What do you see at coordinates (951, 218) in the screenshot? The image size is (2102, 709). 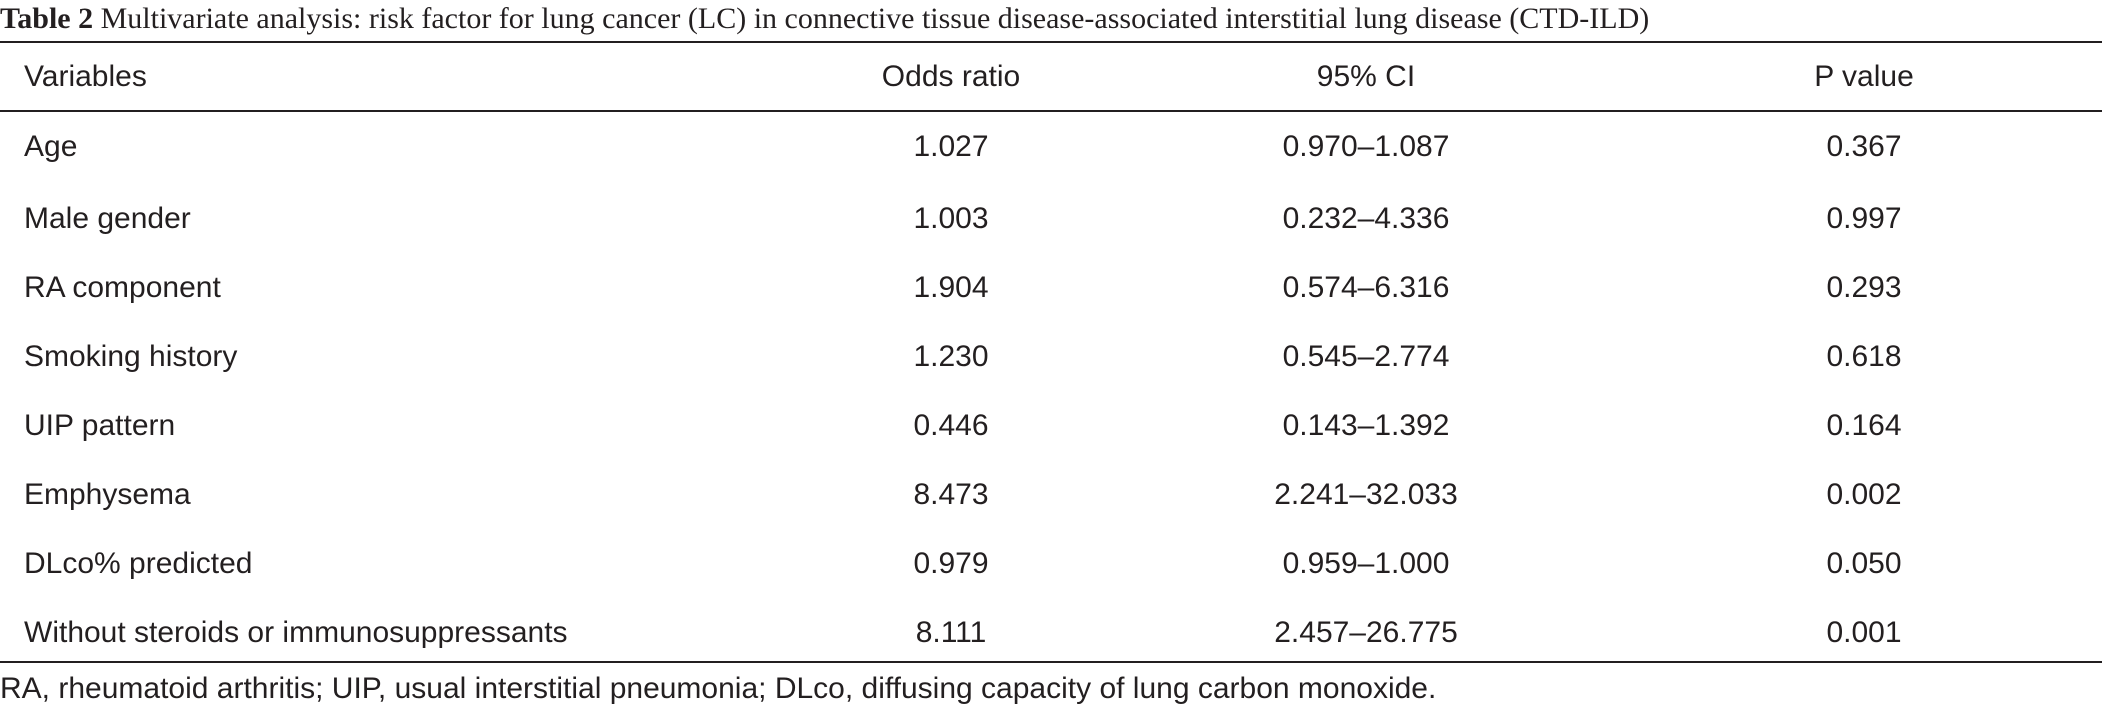 I see `odds-ratio-cell: 1.003` at bounding box center [951, 218].